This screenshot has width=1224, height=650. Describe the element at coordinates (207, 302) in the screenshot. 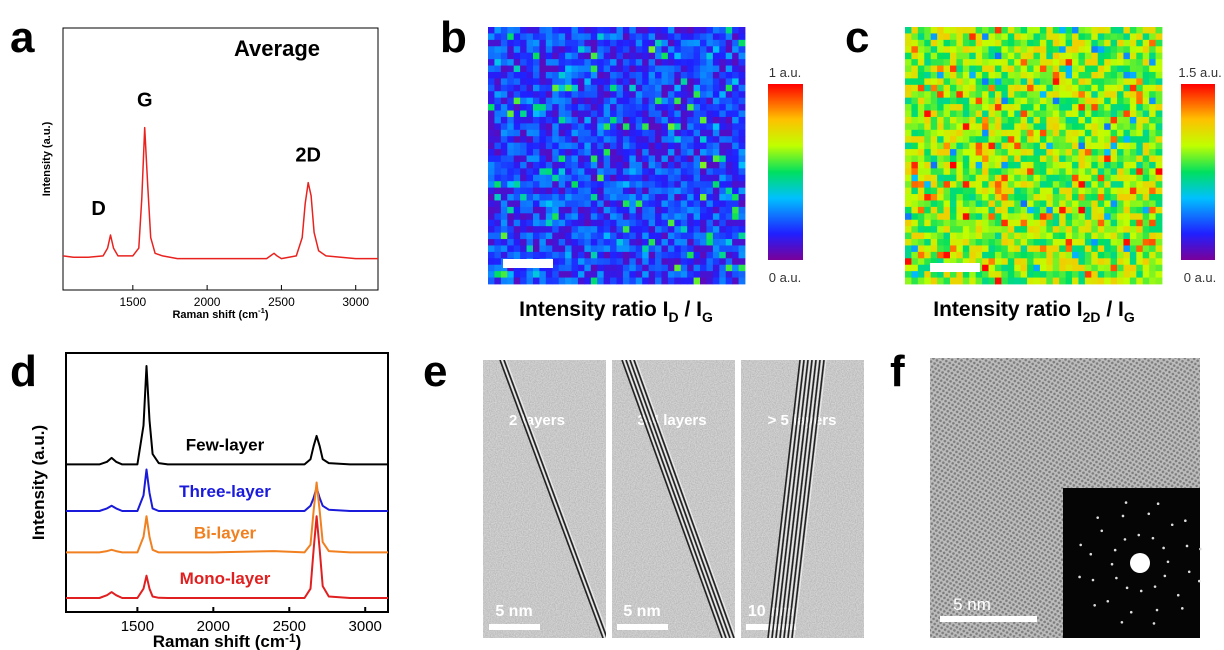

I see `x-tick-label: 2000` at that location.